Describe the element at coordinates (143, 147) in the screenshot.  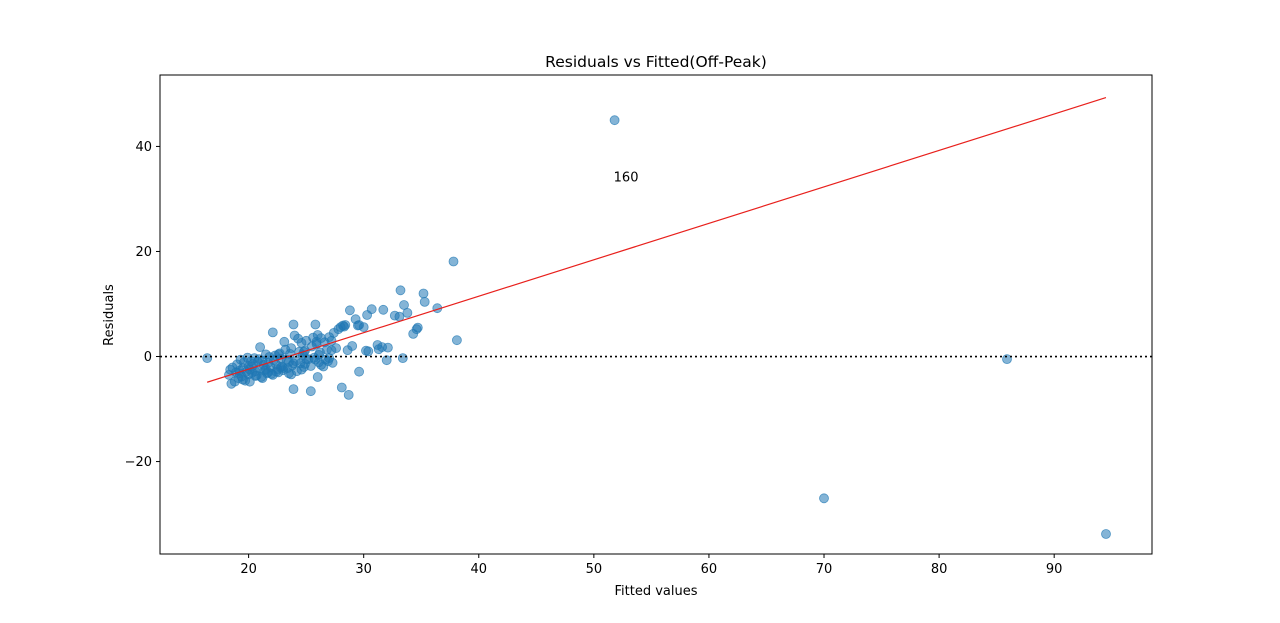
I see `y-tick-label: 40` at that location.